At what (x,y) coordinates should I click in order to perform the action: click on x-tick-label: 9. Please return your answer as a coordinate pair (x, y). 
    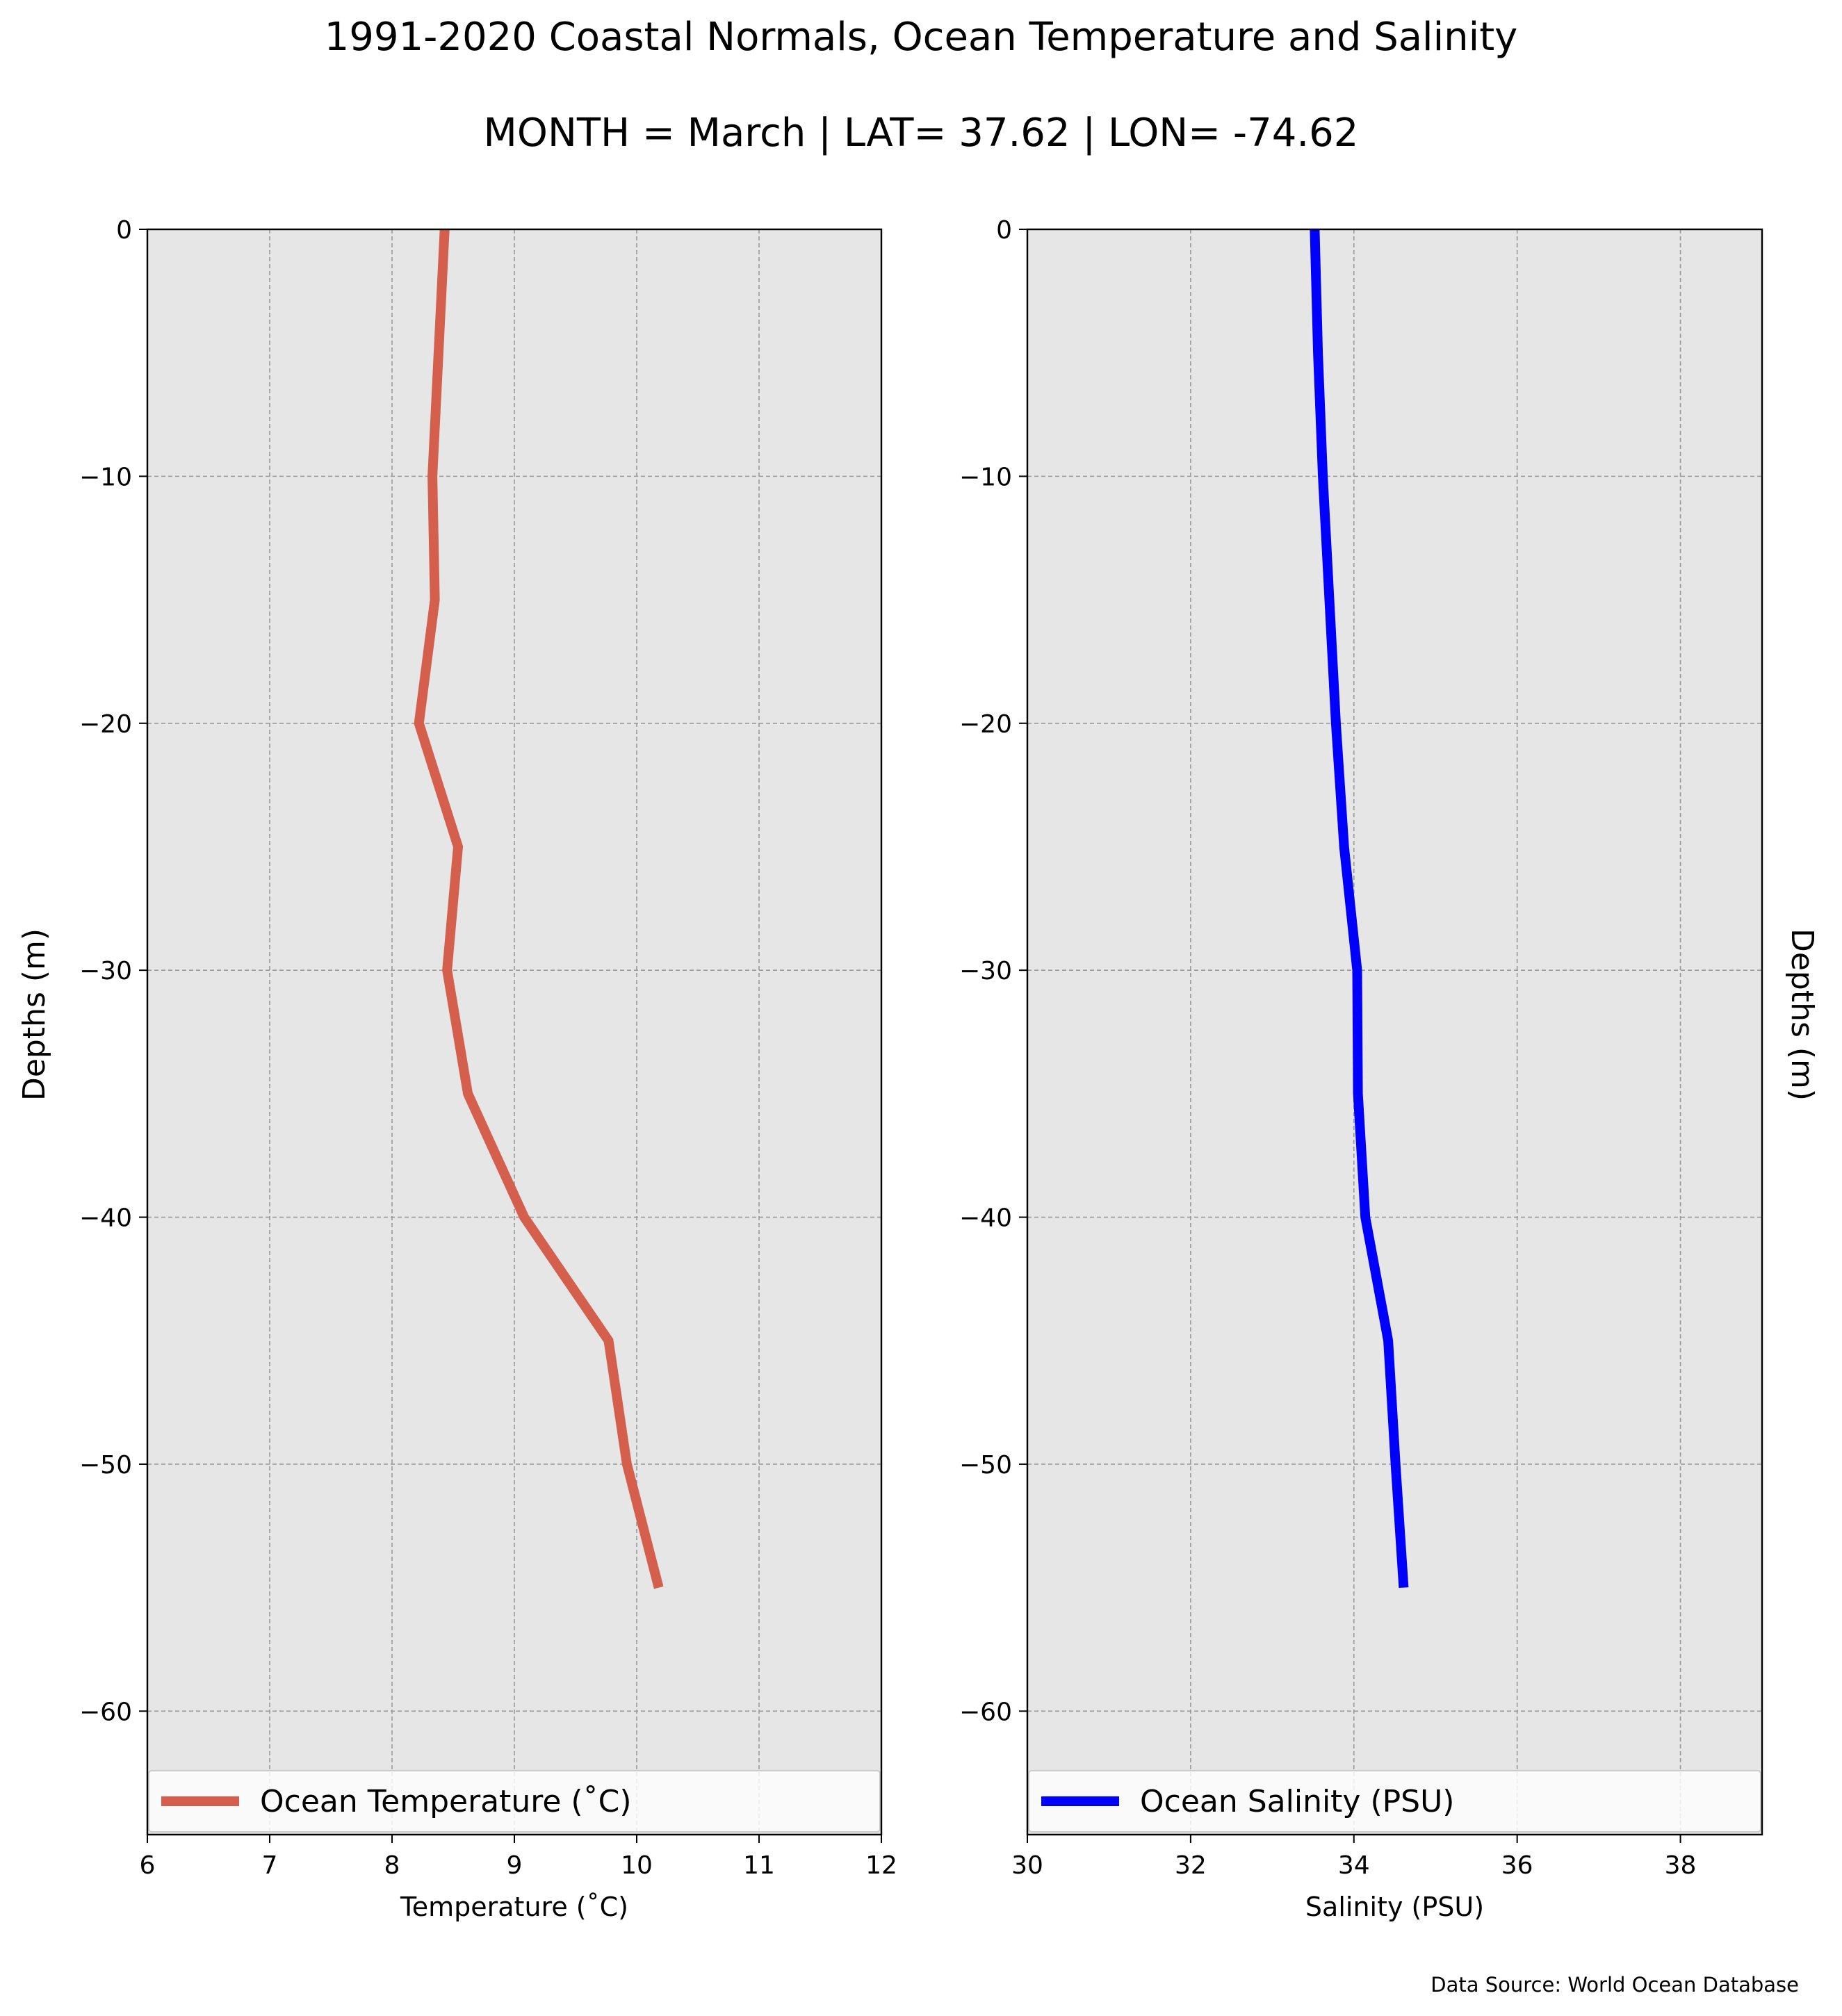
    Looking at the image, I should click on (515, 1866).